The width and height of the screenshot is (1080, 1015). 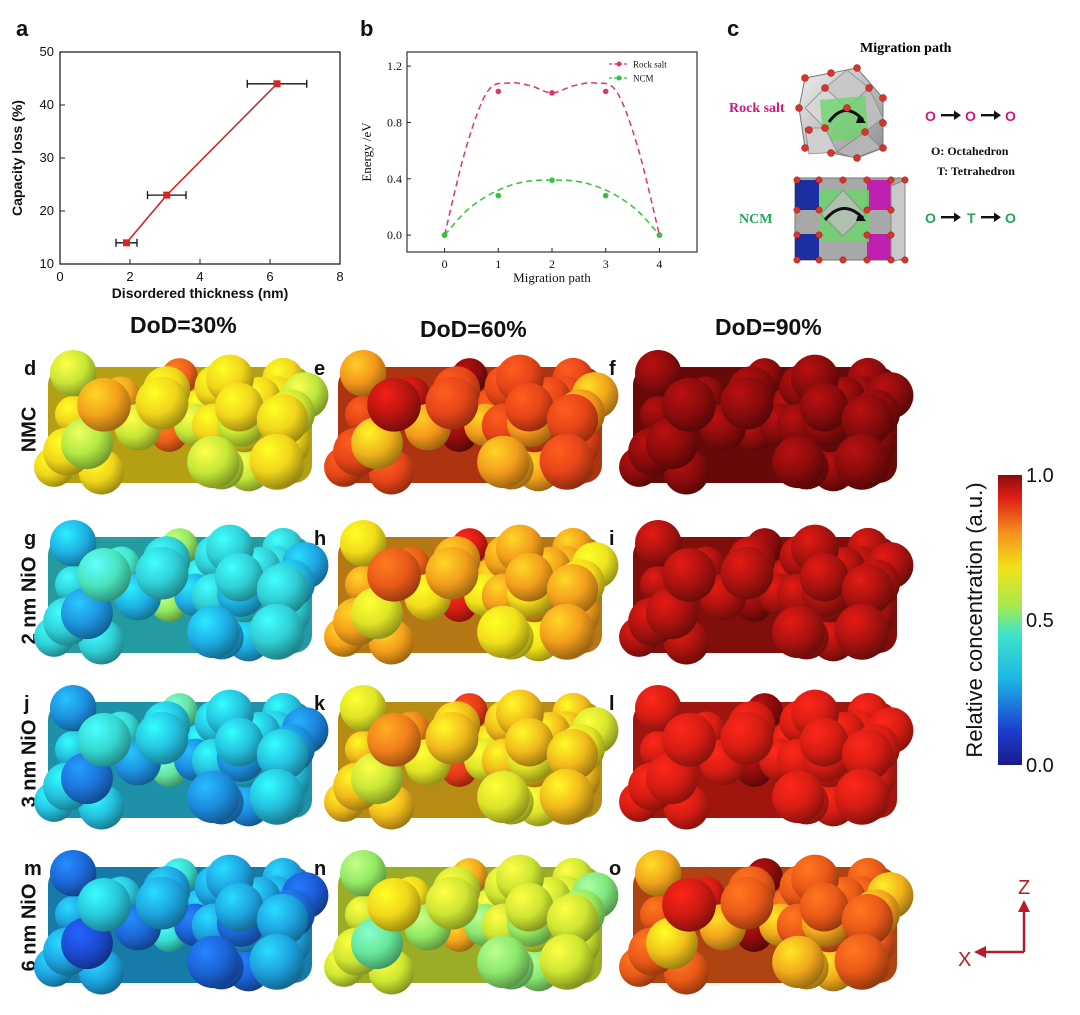 What do you see at coordinates (394, 122) in the screenshot?
I see `y-tick-label: 0.8` at bounding box center [394, 122].